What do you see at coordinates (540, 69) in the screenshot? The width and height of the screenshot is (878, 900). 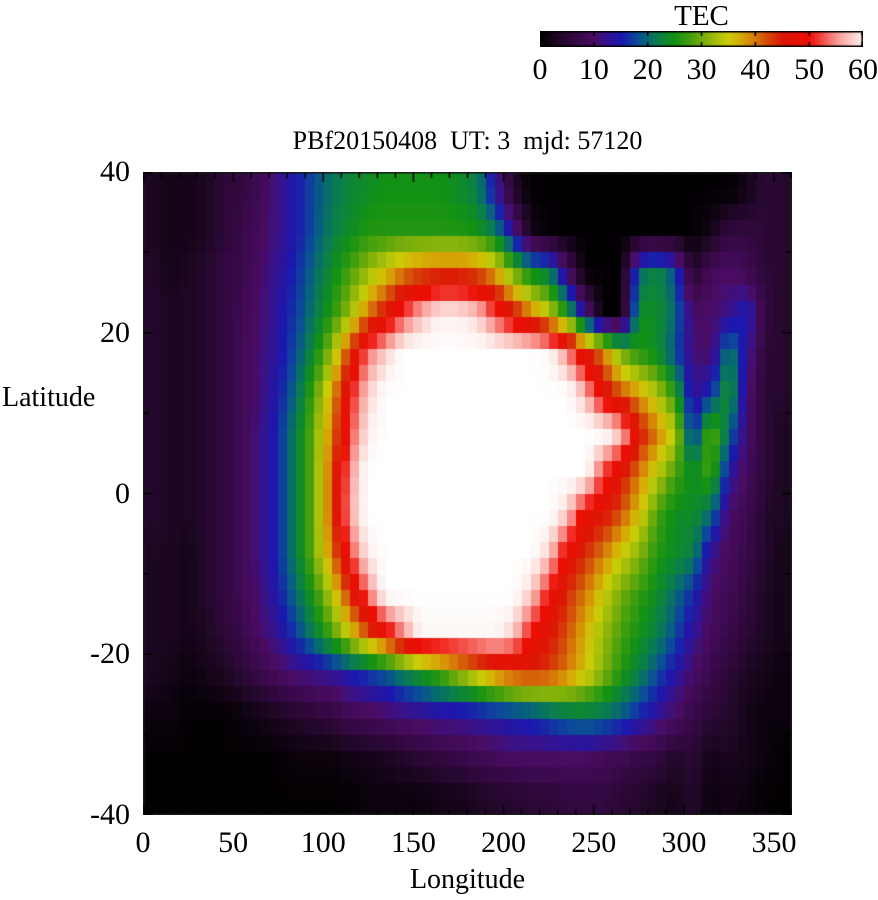 I see `colorbar-tick-label: 0` at bounding box center [540, 69].